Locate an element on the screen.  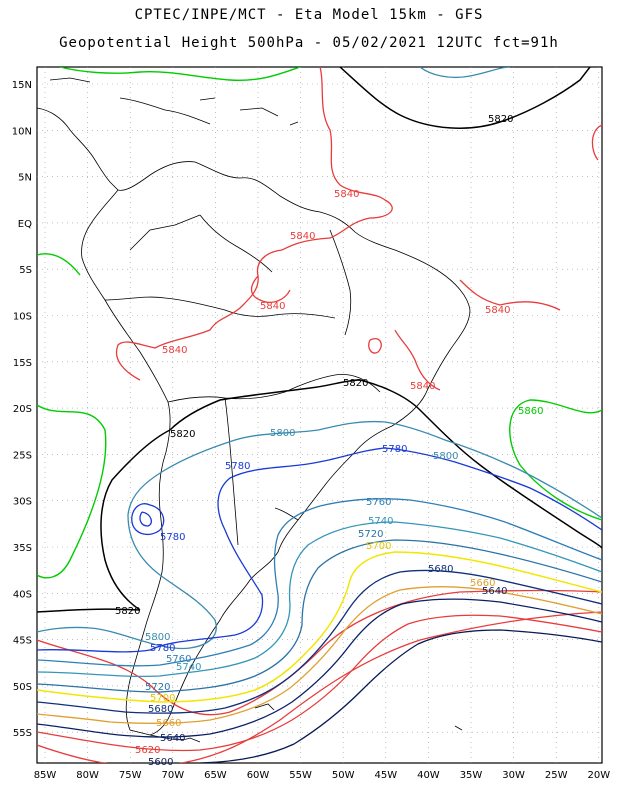
lon-tick-label: 85W is located at coordinates (45, 775).